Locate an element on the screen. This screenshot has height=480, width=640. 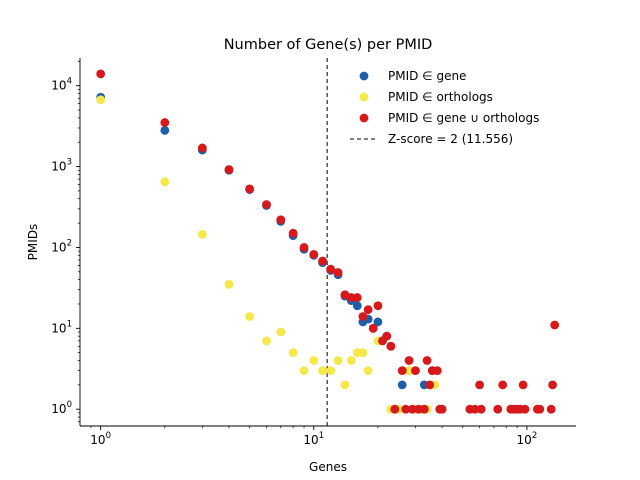
y-ticks: 10⁰ 10¹ 10² 10³ 10⁴ is located at coordinates (65, 241).